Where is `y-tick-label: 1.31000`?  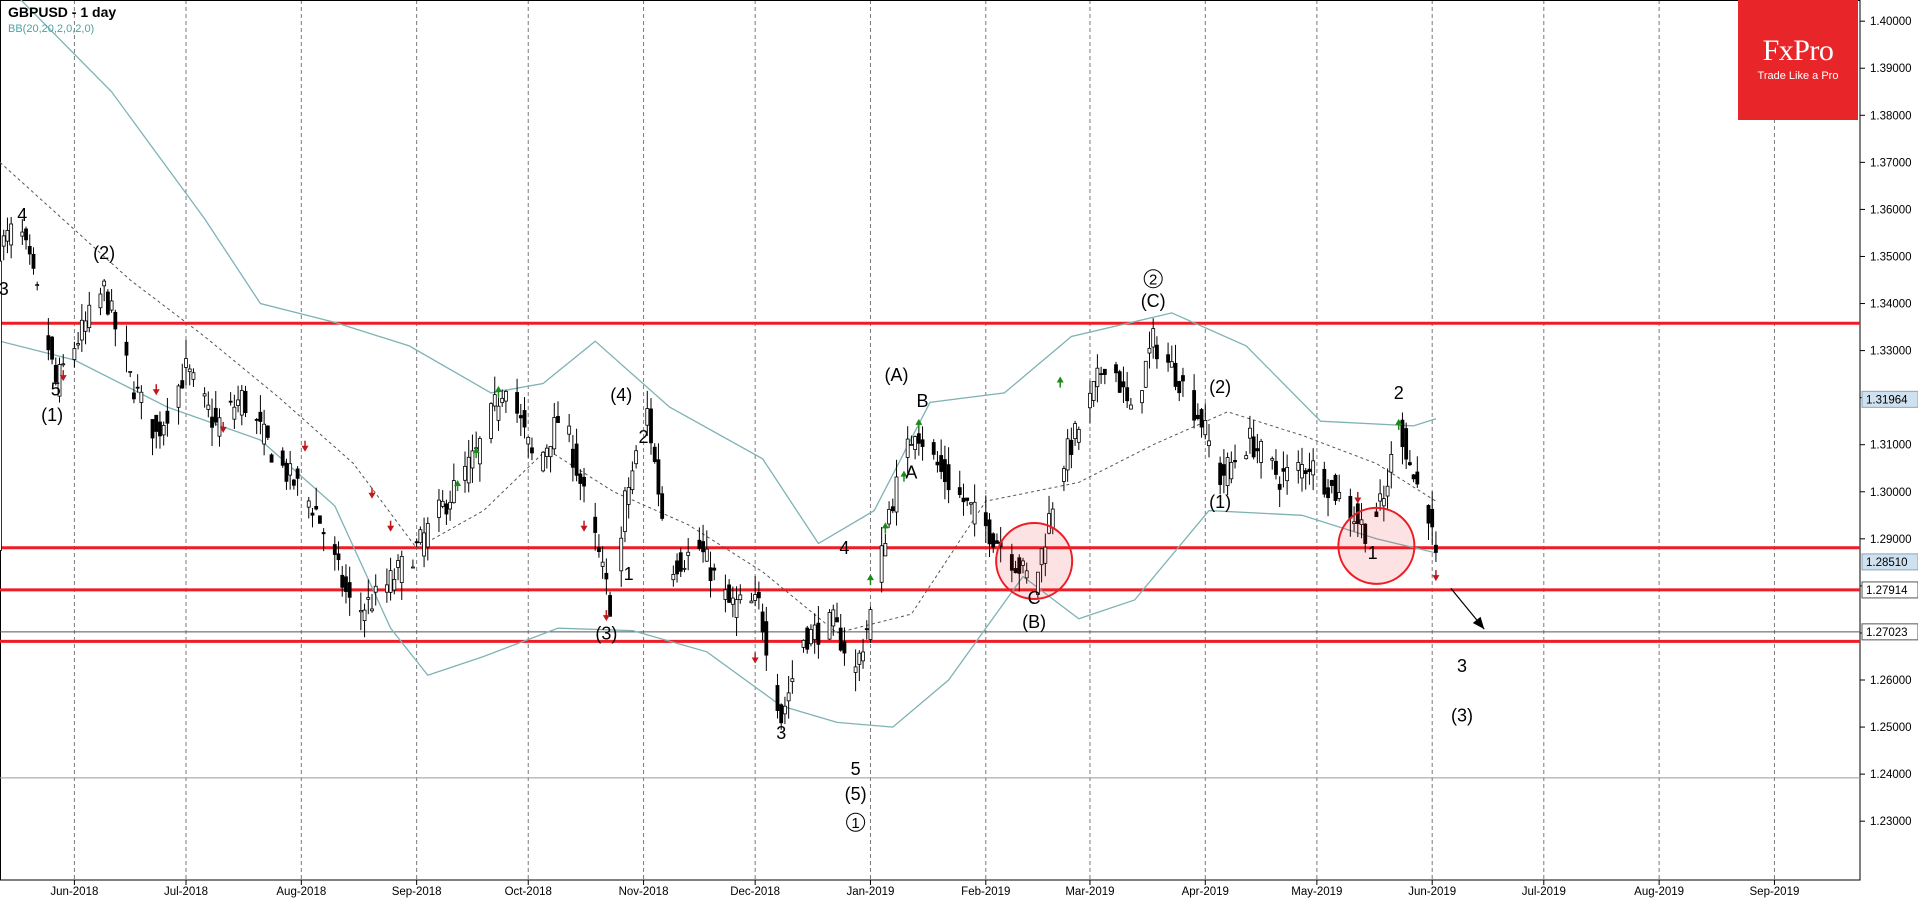
y-tick-label: 1.31000 is located at coordinates (1891, 446).